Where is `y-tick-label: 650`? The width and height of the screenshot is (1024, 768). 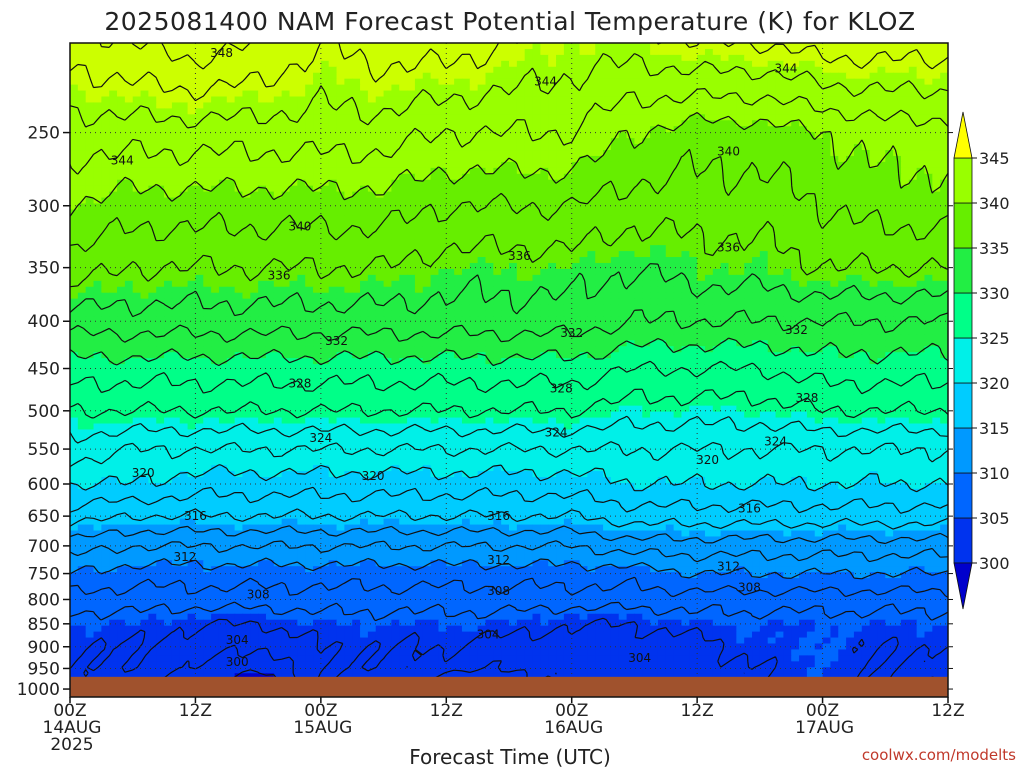
y-tick-label: 650 is located at coordinates (44, 517).